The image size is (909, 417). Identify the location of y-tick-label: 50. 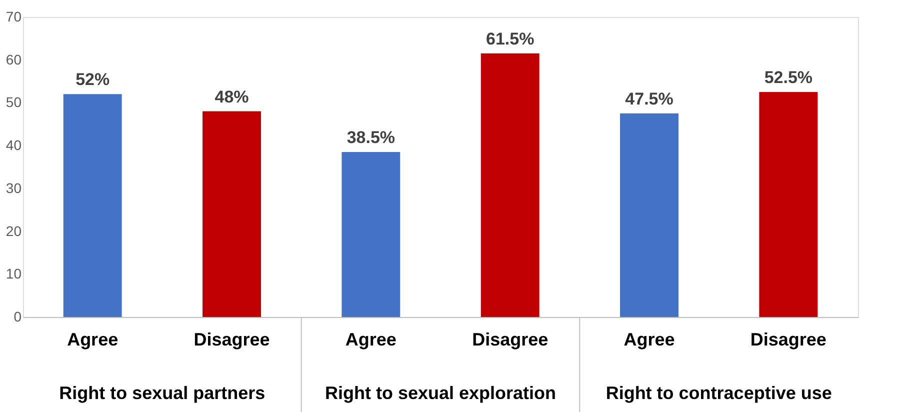
(14, 102).